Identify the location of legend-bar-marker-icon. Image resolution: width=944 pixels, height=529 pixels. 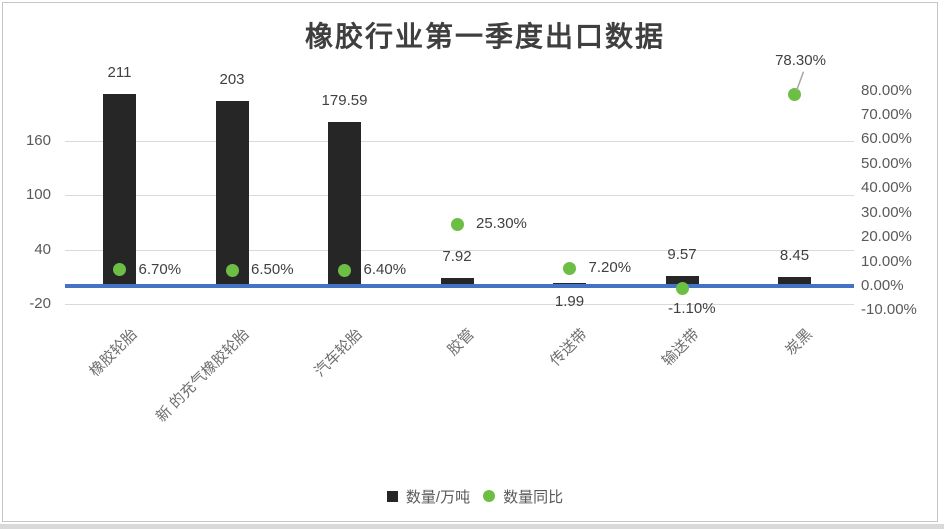
(392, 496).